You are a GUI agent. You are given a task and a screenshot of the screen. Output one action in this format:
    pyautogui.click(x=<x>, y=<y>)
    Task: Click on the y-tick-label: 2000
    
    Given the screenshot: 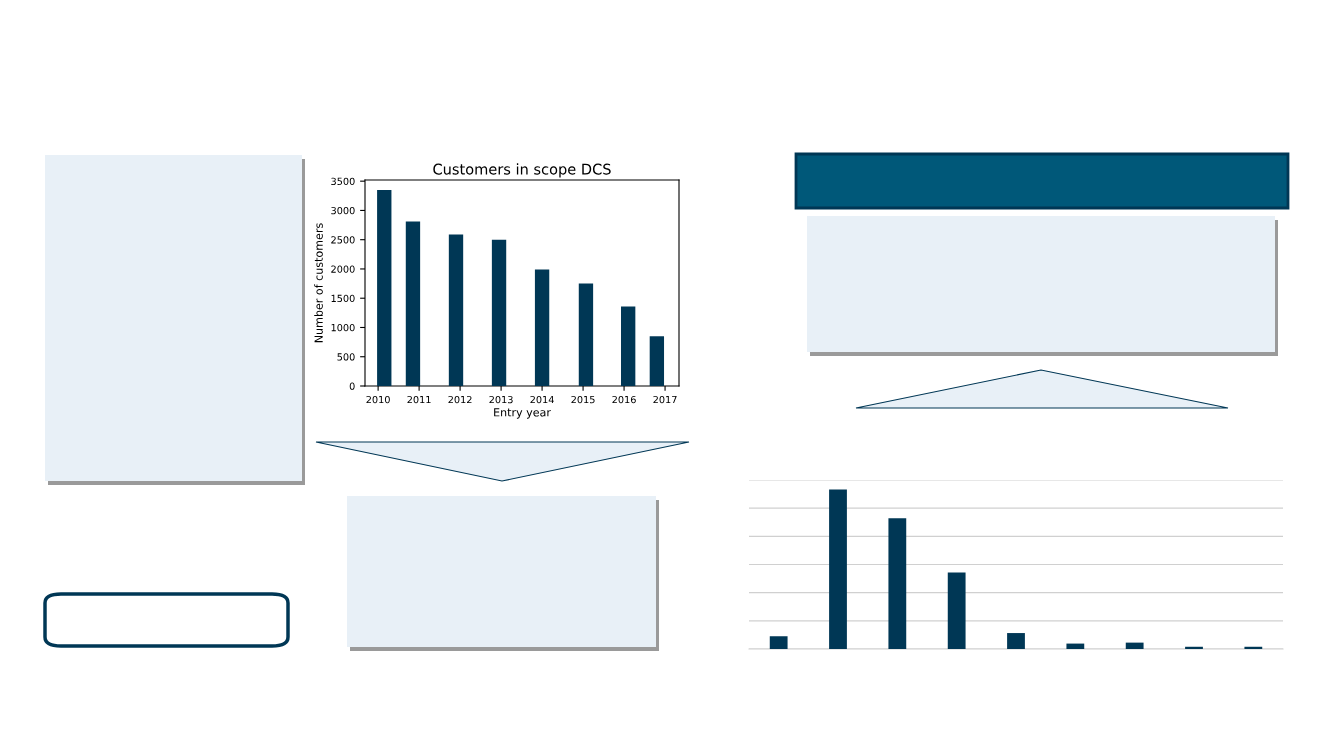 What is the action you would take?
    pyautogui.click(x=343, y=269)
    